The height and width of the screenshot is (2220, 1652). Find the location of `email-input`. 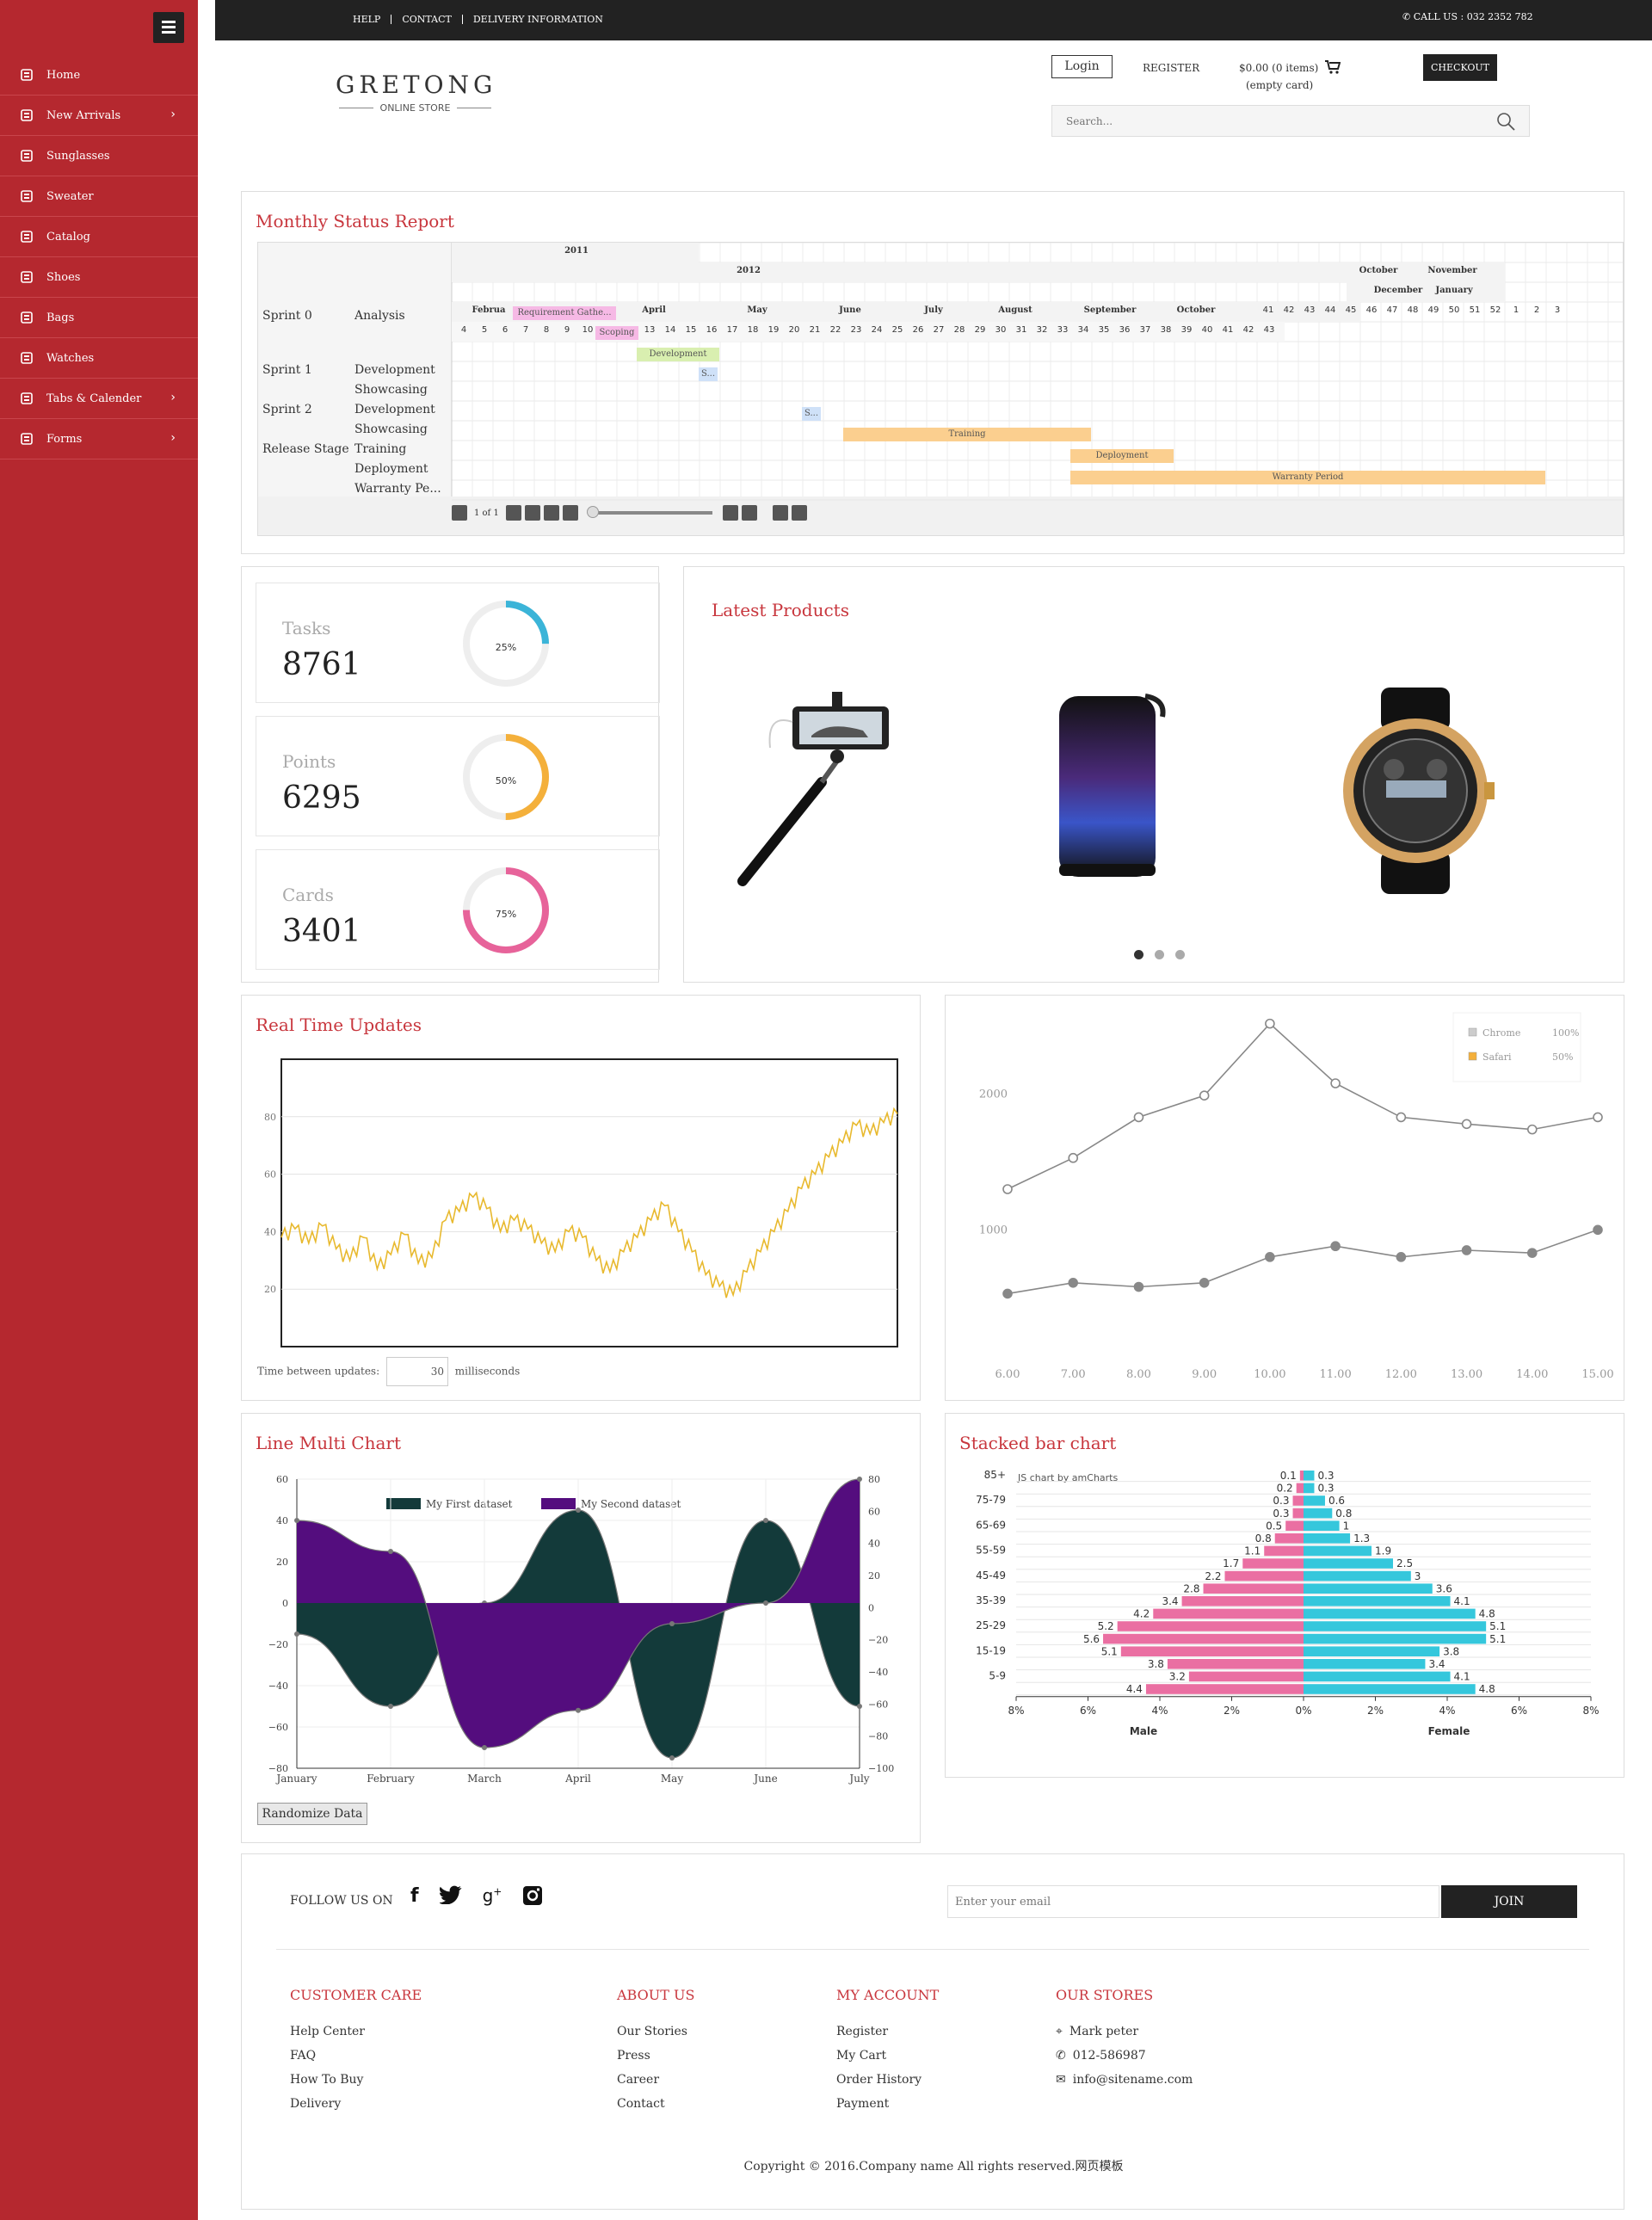

email-input is located at coordinates (1193, 1901).